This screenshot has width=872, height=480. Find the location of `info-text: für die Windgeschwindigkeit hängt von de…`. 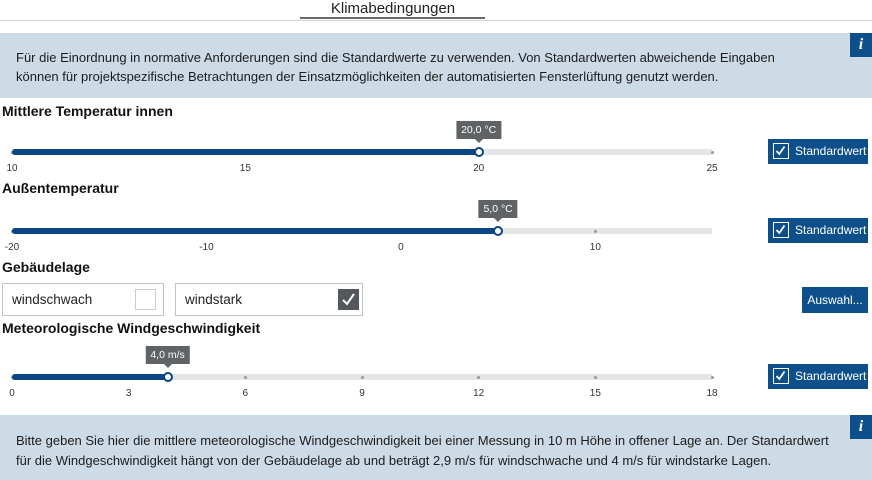

info-text: für die Windgeschwindigkeit hängt von de… is located at coordinates (394, 460).